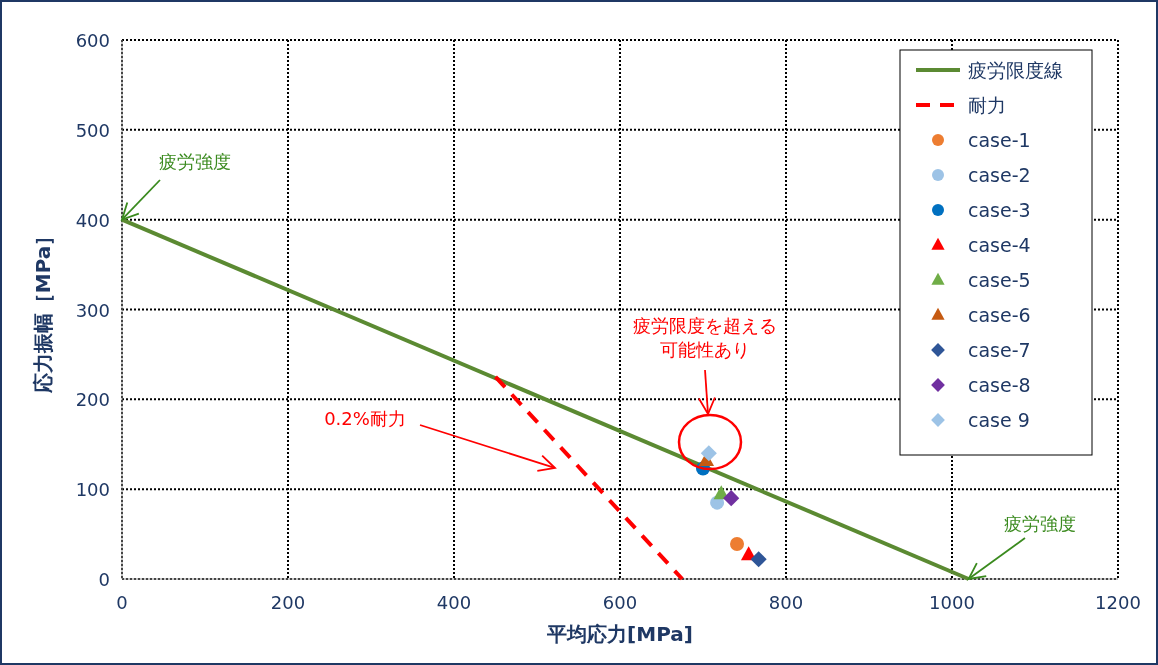  Describe the element at coordinates (288, 602) in the screenshot. I see `x-tick-label: 200` at that location.